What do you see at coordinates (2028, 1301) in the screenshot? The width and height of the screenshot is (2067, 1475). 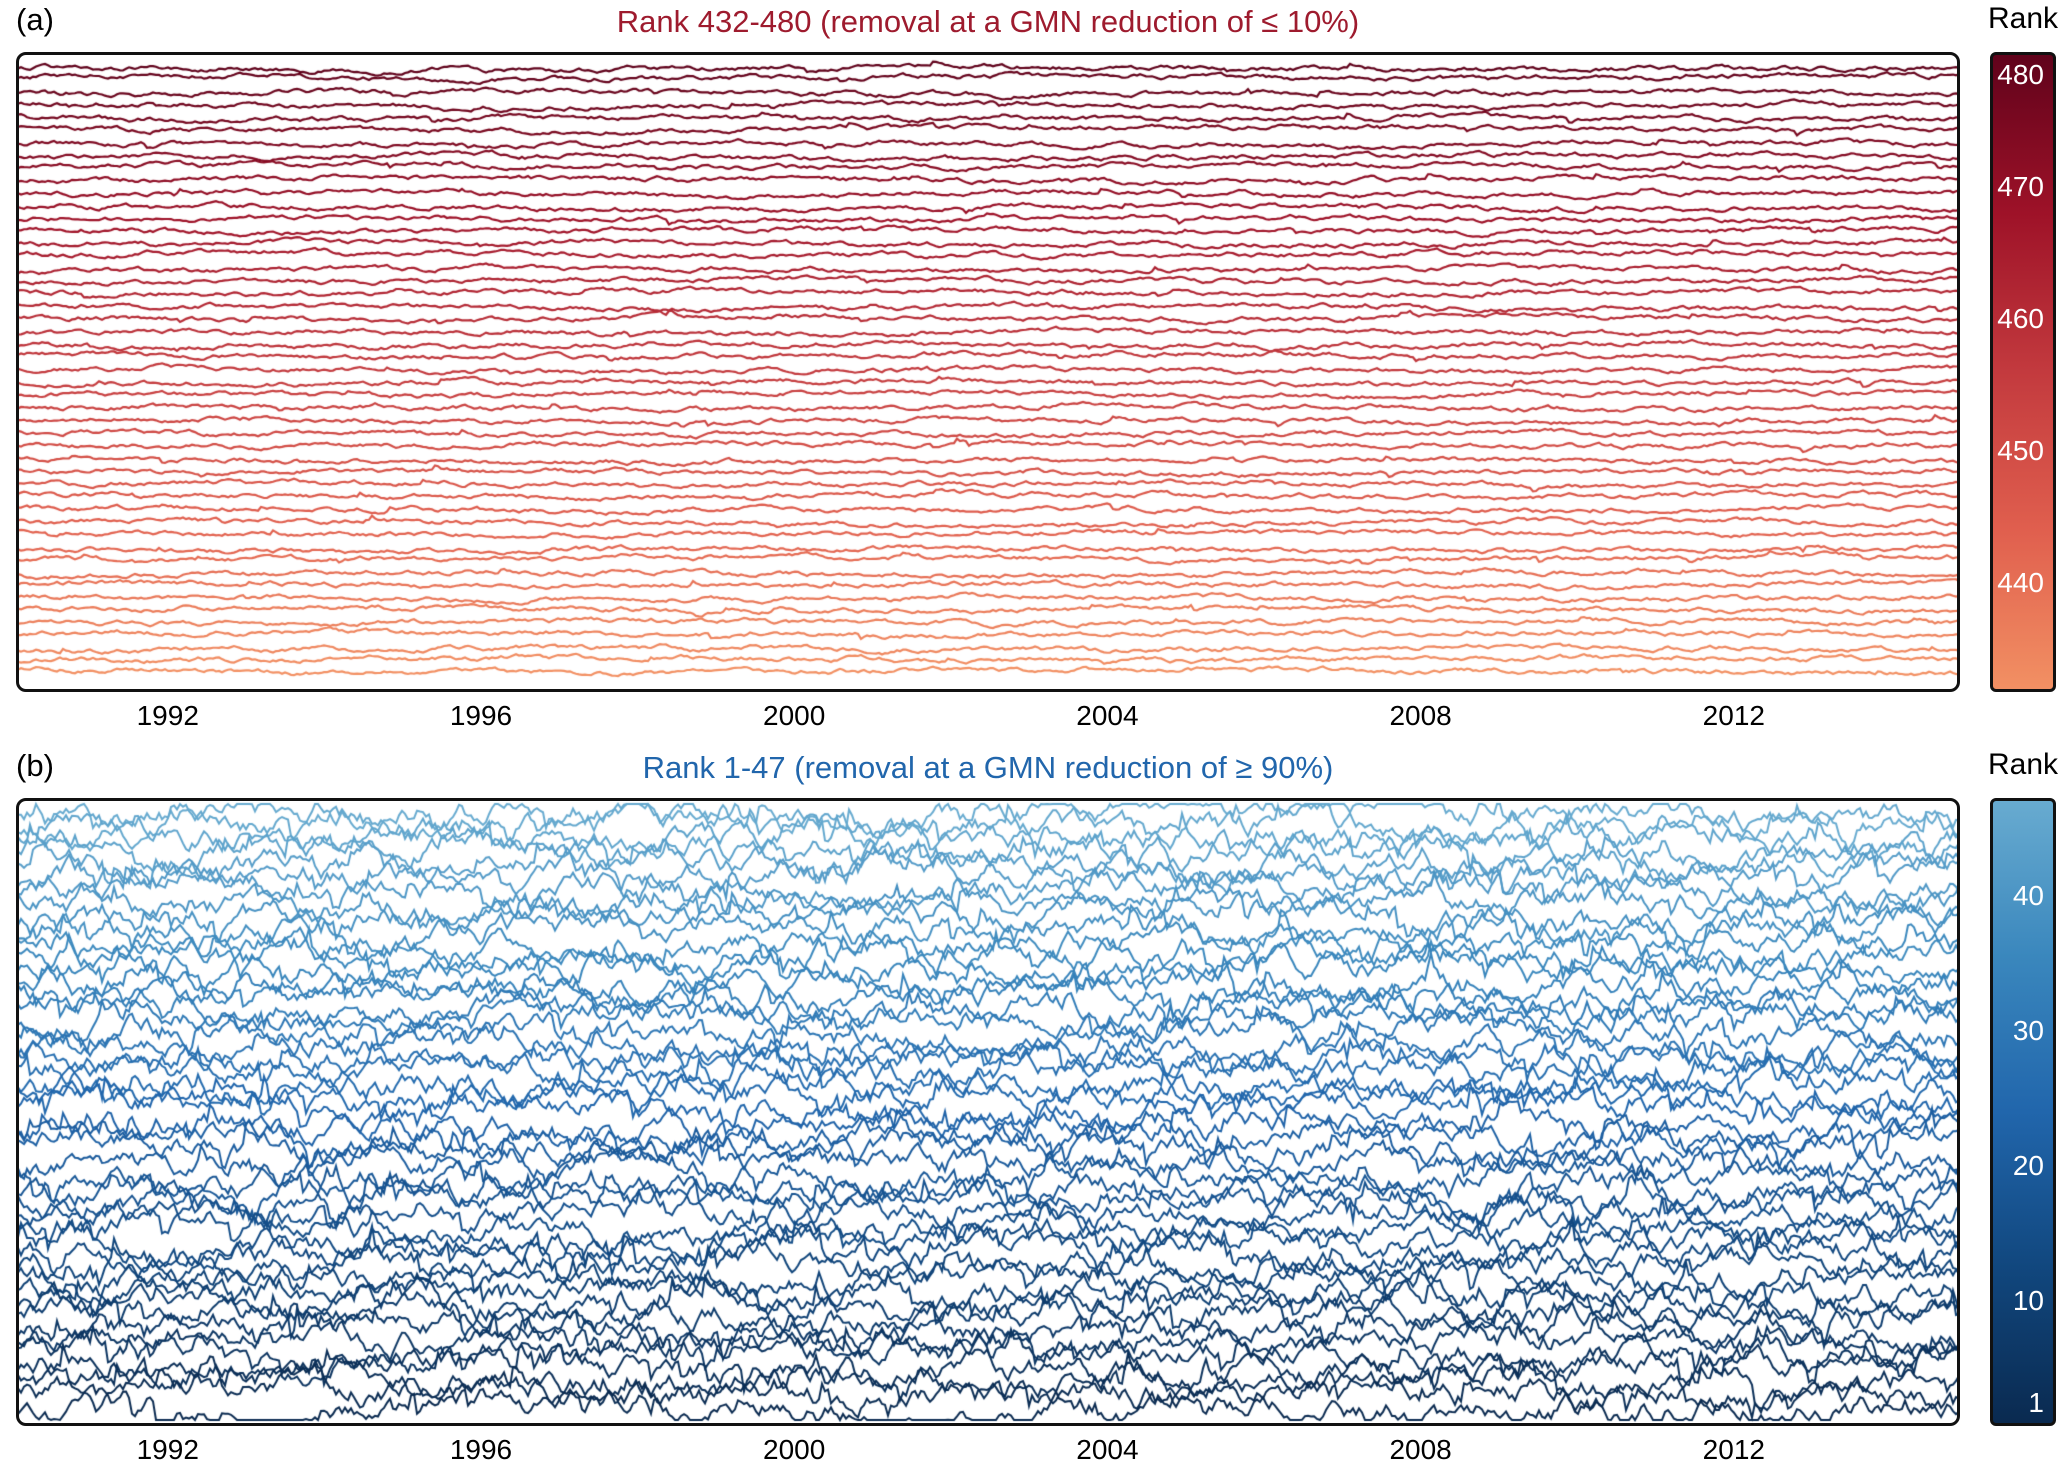 I see `colorbar-tick-label: 10` at bounding box center [2028, 1301].